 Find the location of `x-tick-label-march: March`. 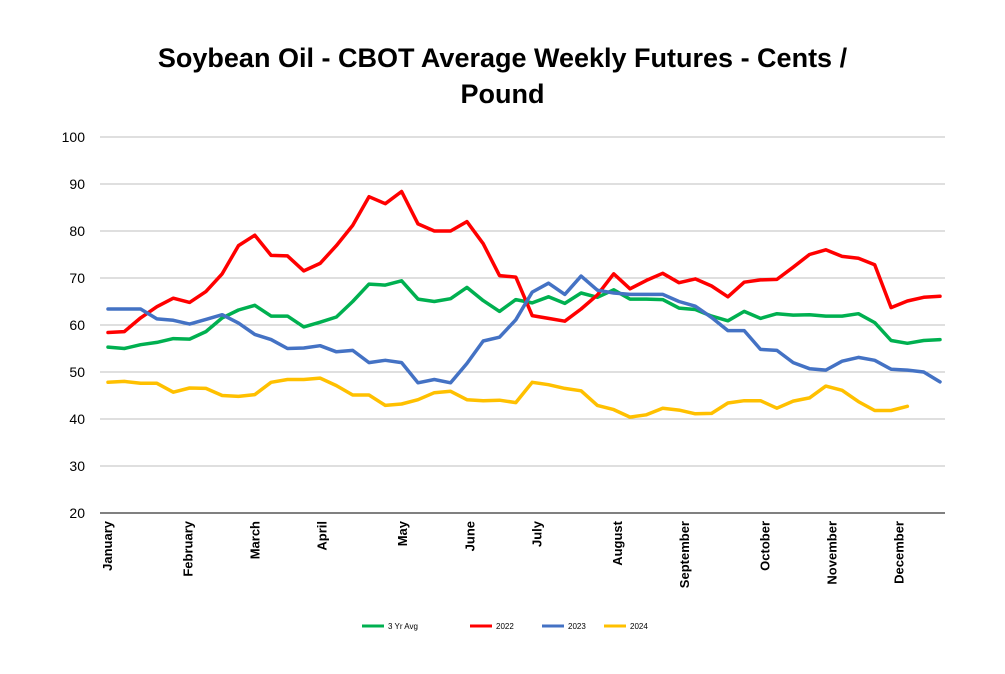

x-tick-label-march: March is located at coordinates (255, 540).